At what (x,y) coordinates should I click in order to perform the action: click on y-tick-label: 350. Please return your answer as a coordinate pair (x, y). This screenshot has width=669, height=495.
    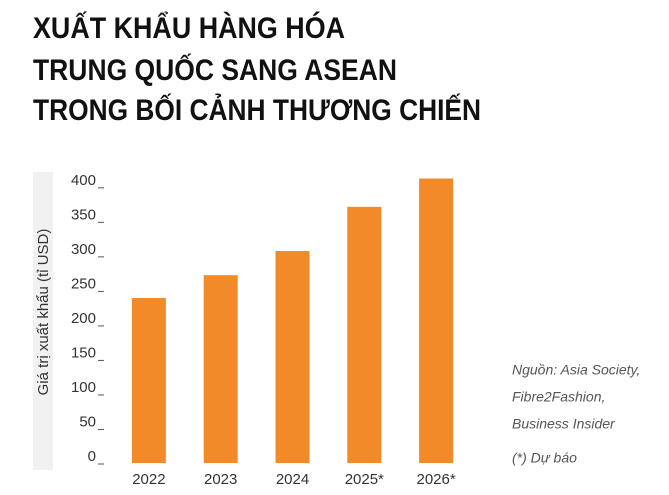
    Looking at the image, I should click on (83, 214).